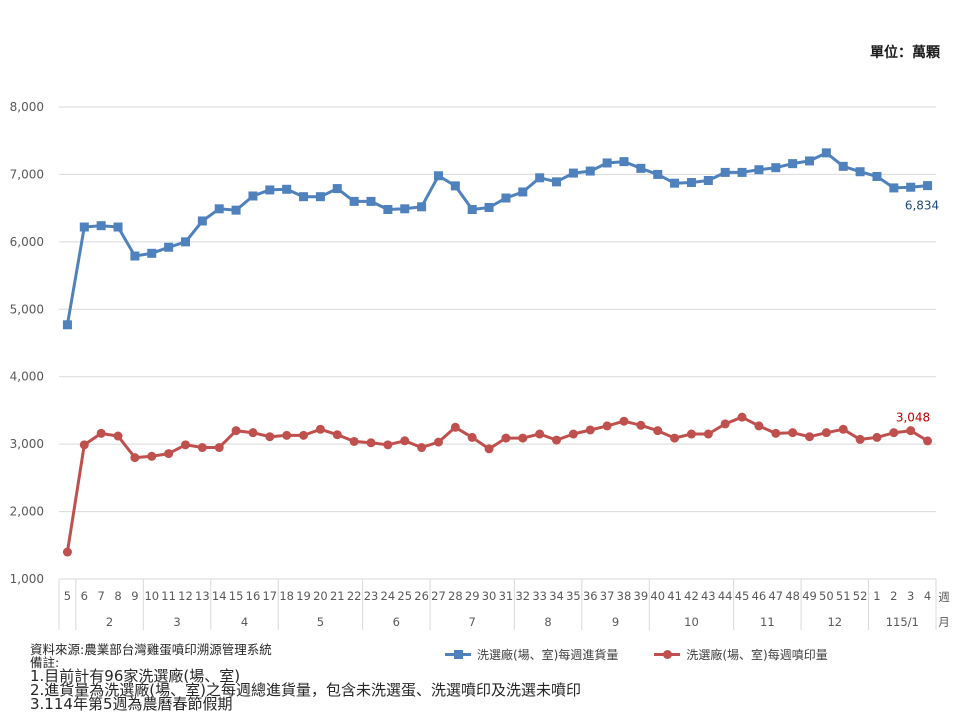  I want to click on unit-label: 單位：萬顆, so click(905, 53).